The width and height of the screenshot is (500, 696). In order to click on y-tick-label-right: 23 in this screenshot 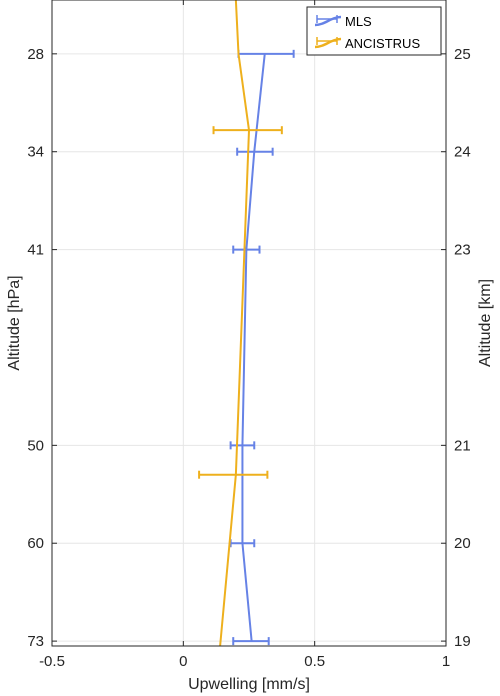, I will do `click(462, 250)`.